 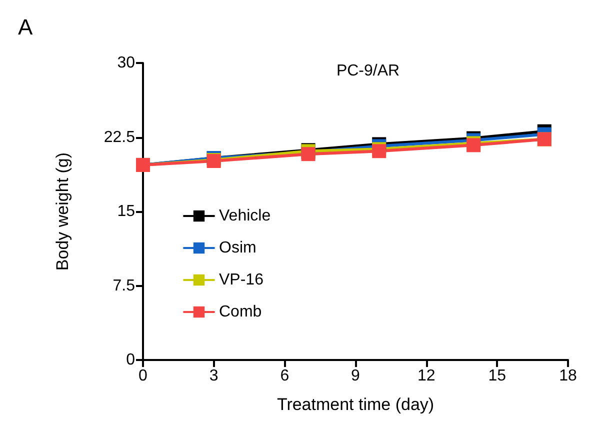 I want to click on y-tick-label: 0, so click(x=131, y=360).